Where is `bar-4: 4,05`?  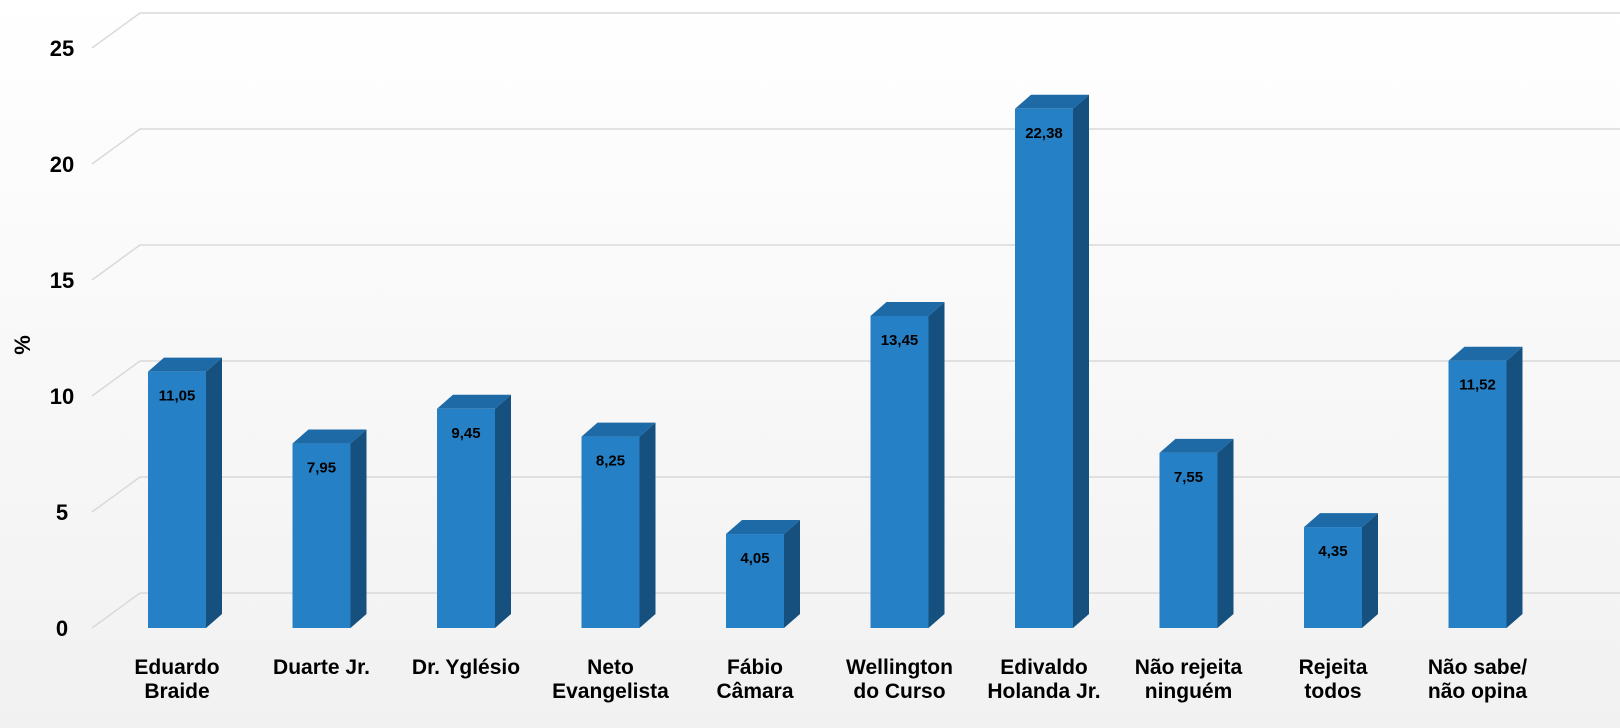 bar-4: 4,05 is located at coordinates (763, 574).